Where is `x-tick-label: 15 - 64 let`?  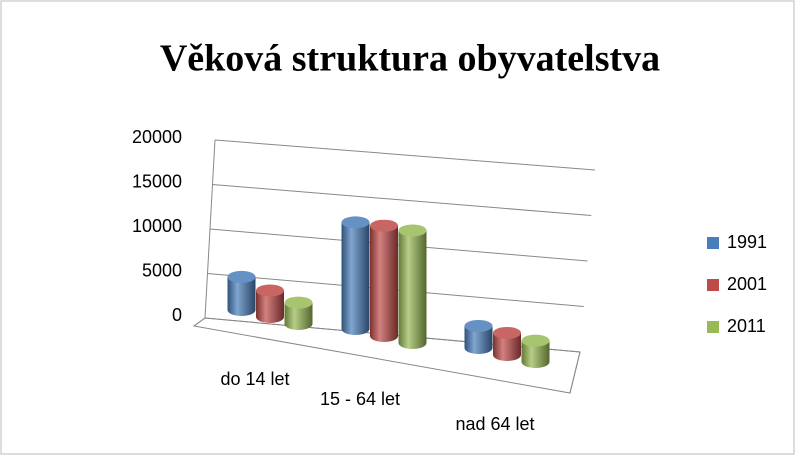 x-tick-label: 15 - 64 let is located at coordinates (360, 399).